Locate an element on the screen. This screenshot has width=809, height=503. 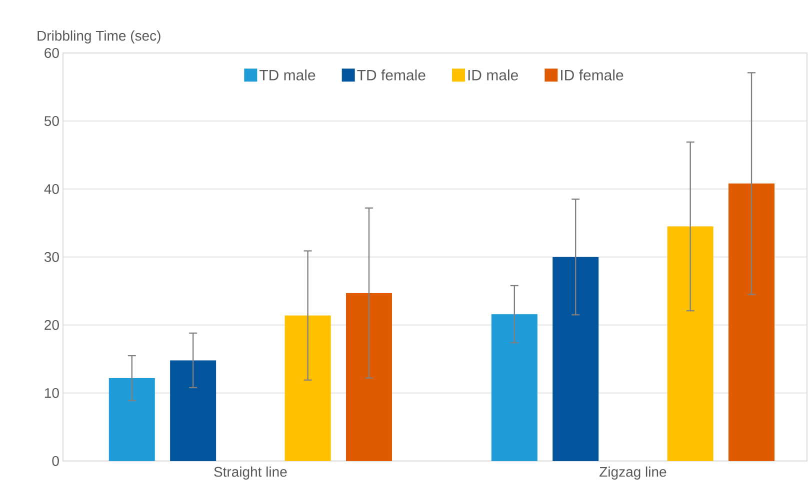
y-tick-label: 10 is located at coordinates (51, 393).